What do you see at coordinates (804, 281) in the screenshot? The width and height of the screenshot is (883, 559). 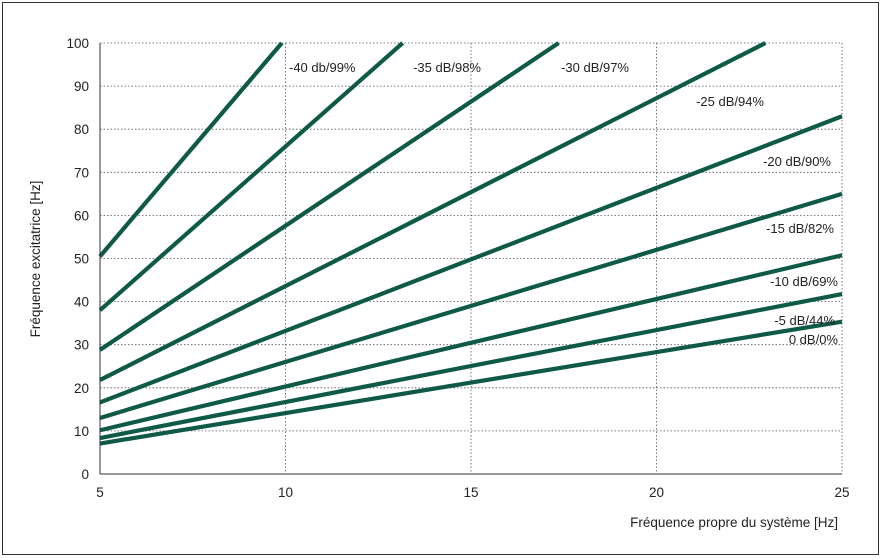 I see `series-label: -10 dB/69%` at bounding box center [804, 281].